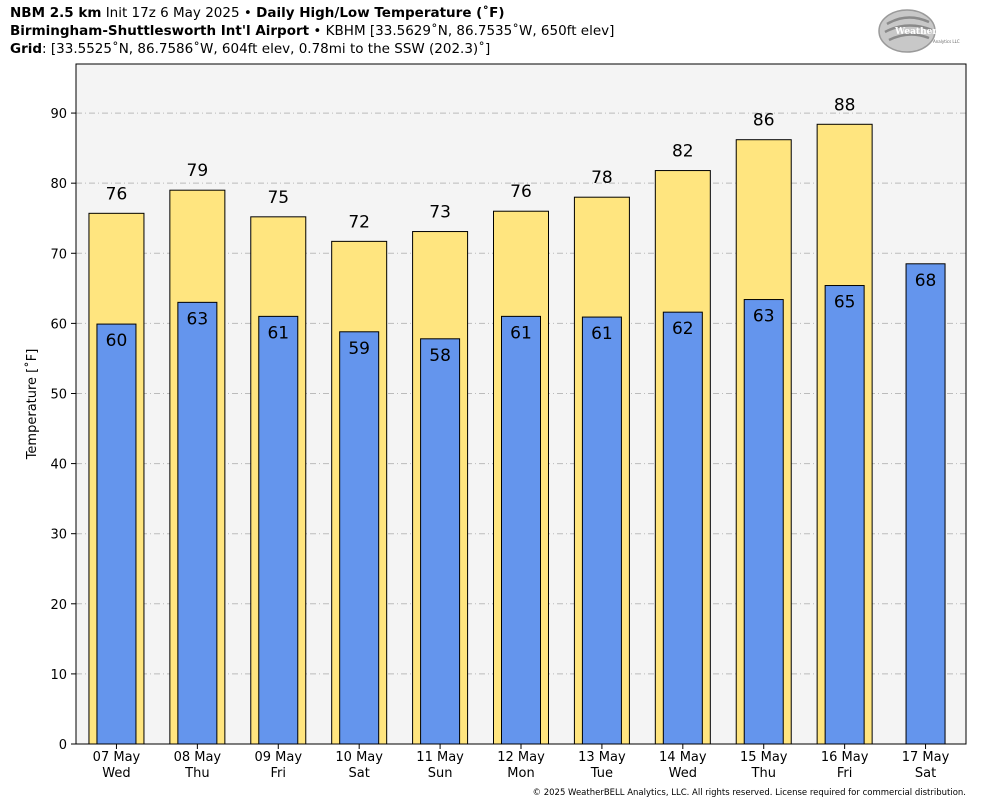 The image size is (984, 808). What do you see at coordinates (58, 465) in the screenshot?
I see `y-tick-label: 40` at bounding box center [58, 465].